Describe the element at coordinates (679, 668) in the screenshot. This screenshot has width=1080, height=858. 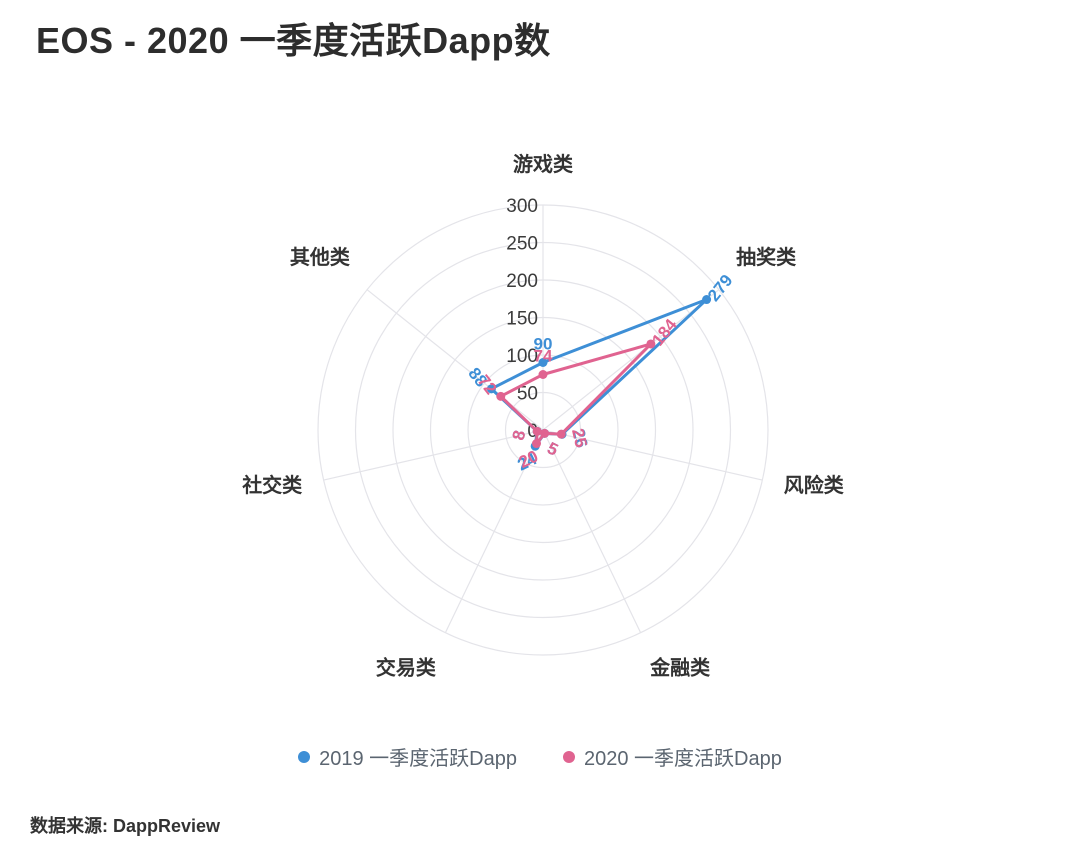
I see `category-label: 金融类` at that location.